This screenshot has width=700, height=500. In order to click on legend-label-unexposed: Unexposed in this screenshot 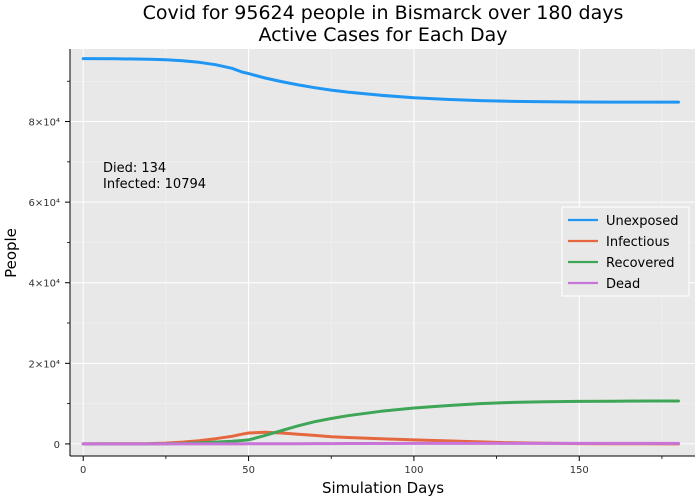, I will do `click(642, 221)`.